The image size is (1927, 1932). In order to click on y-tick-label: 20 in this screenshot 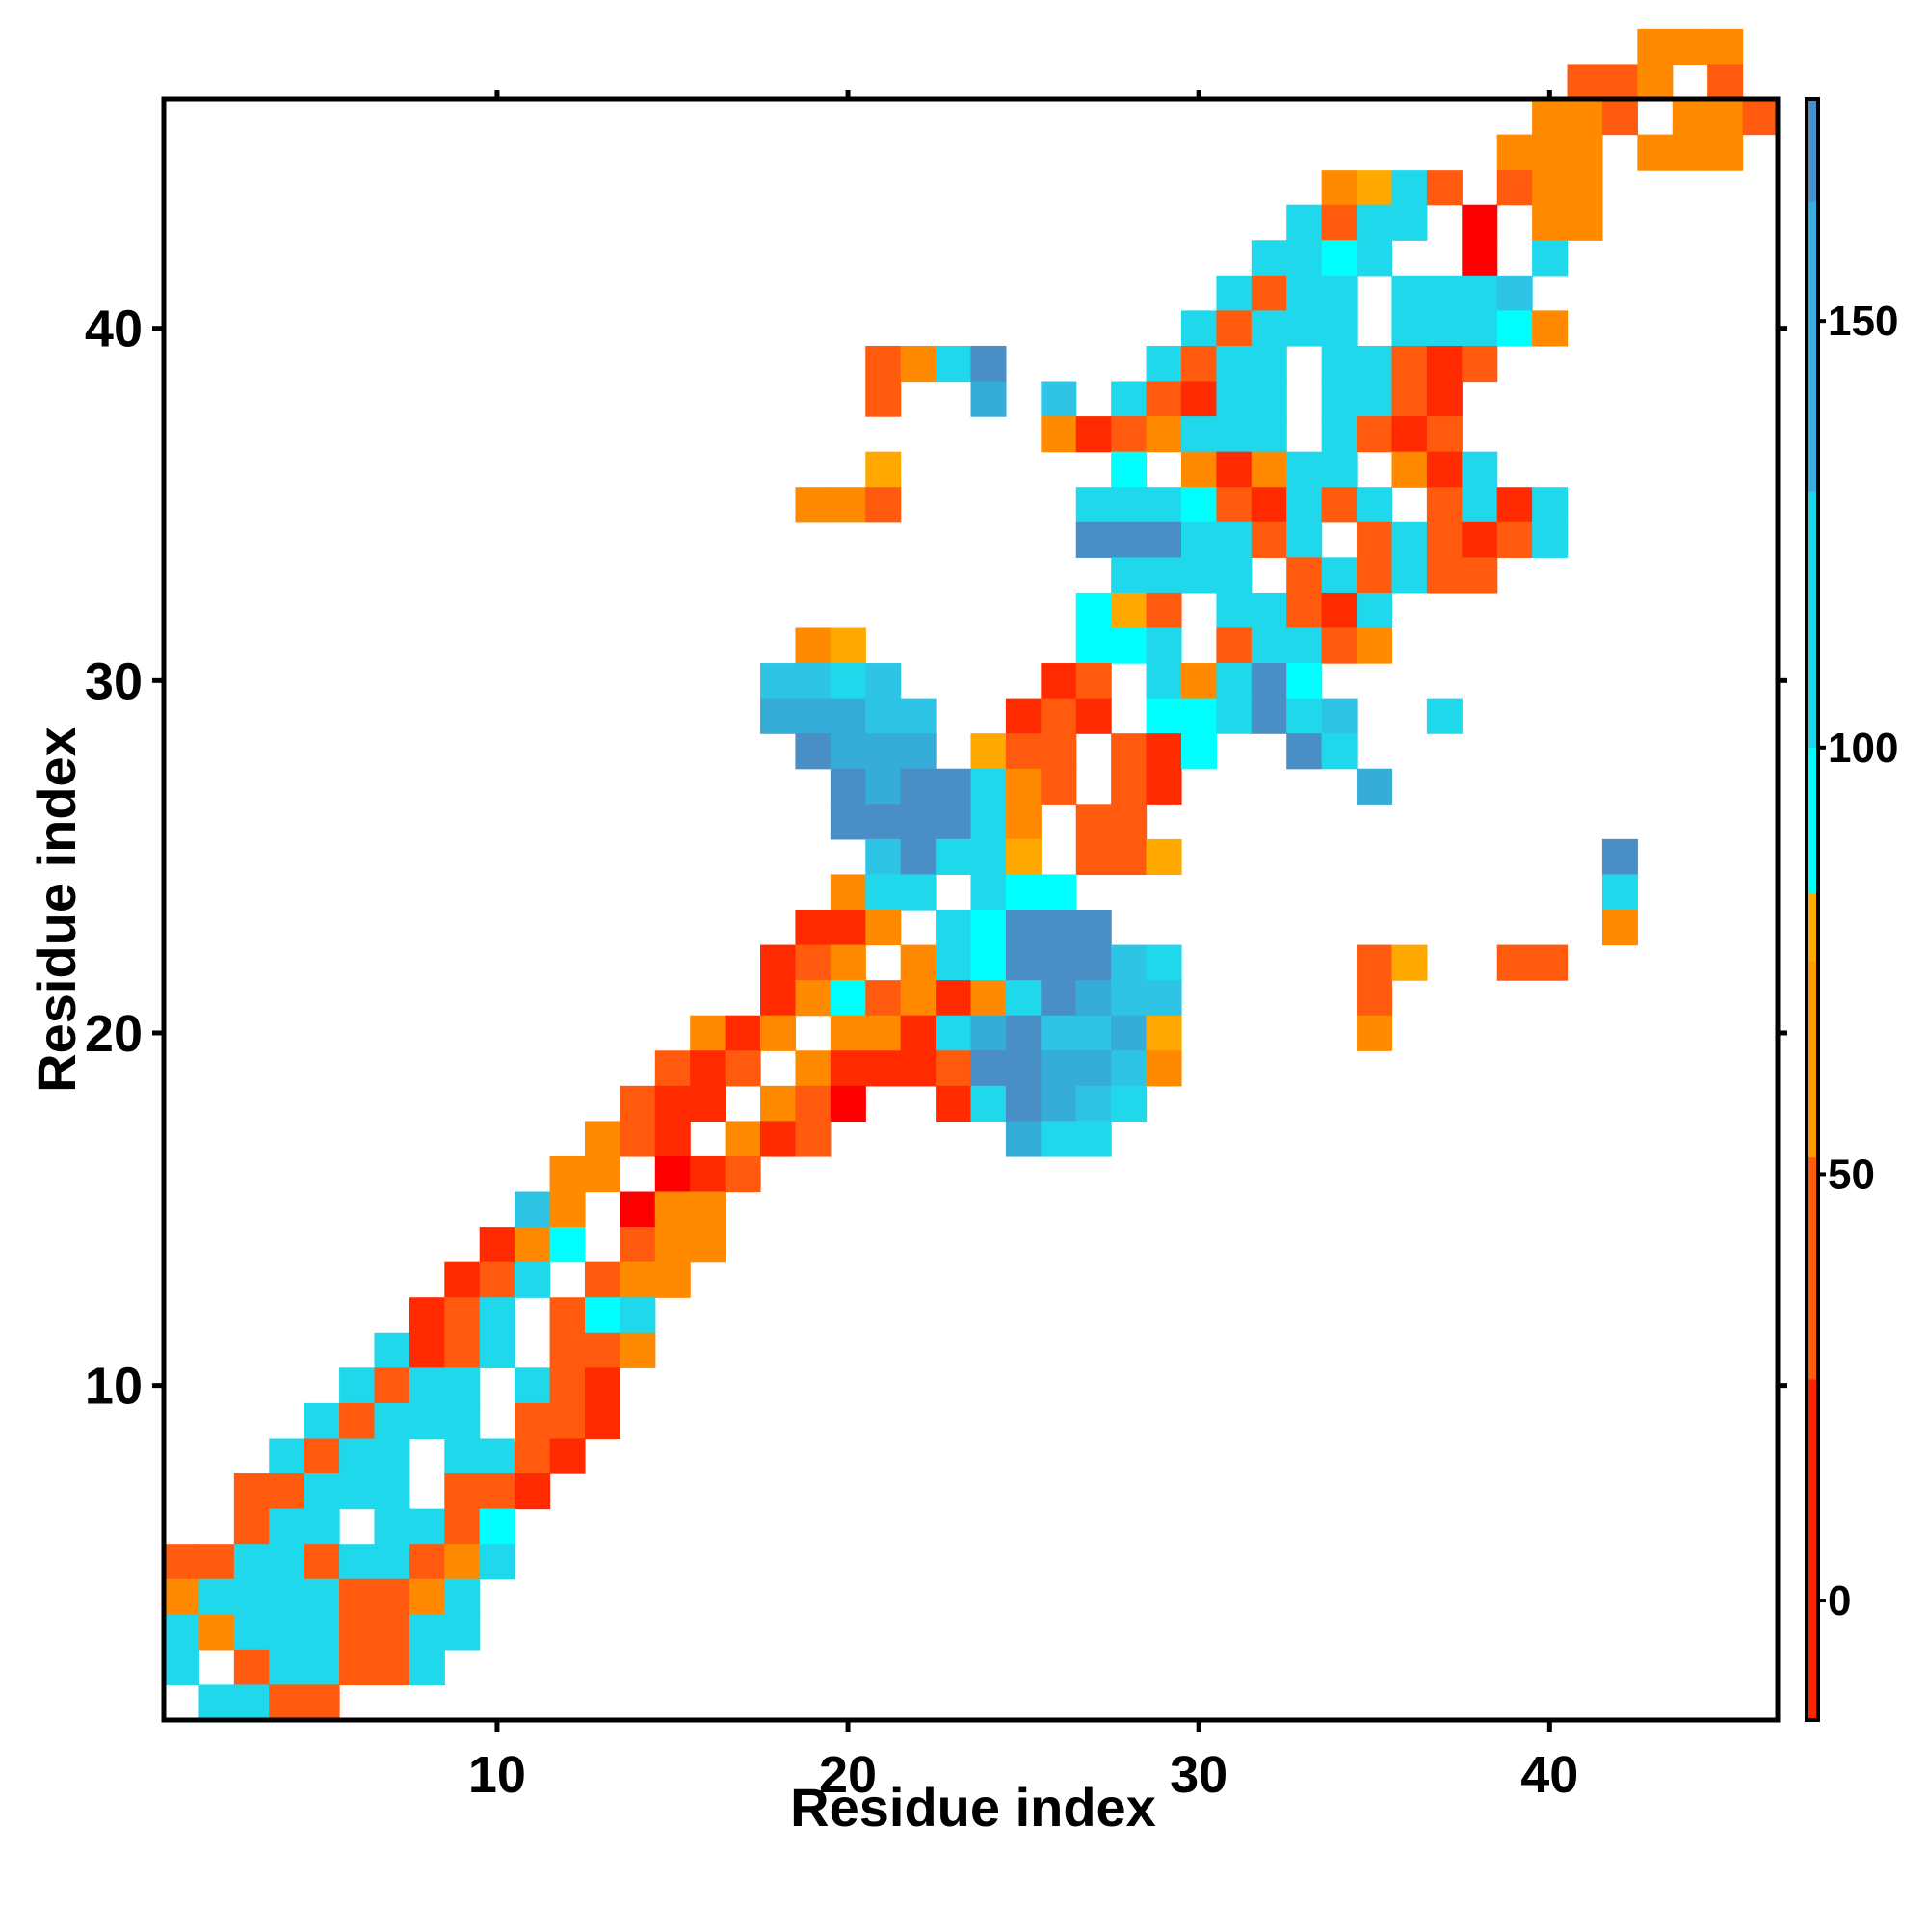, I will do `click(114, 1034)`.